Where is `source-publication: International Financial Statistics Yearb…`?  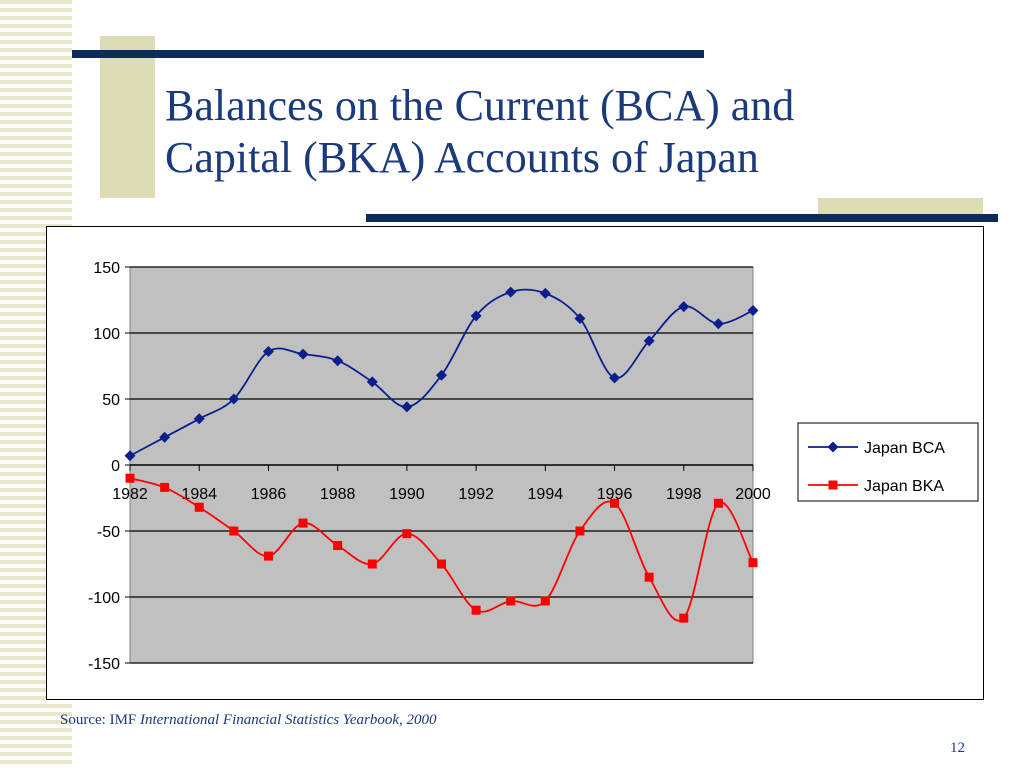 source-publication: International Financial Statistics Yearb… is located at coordinates (288, 720).